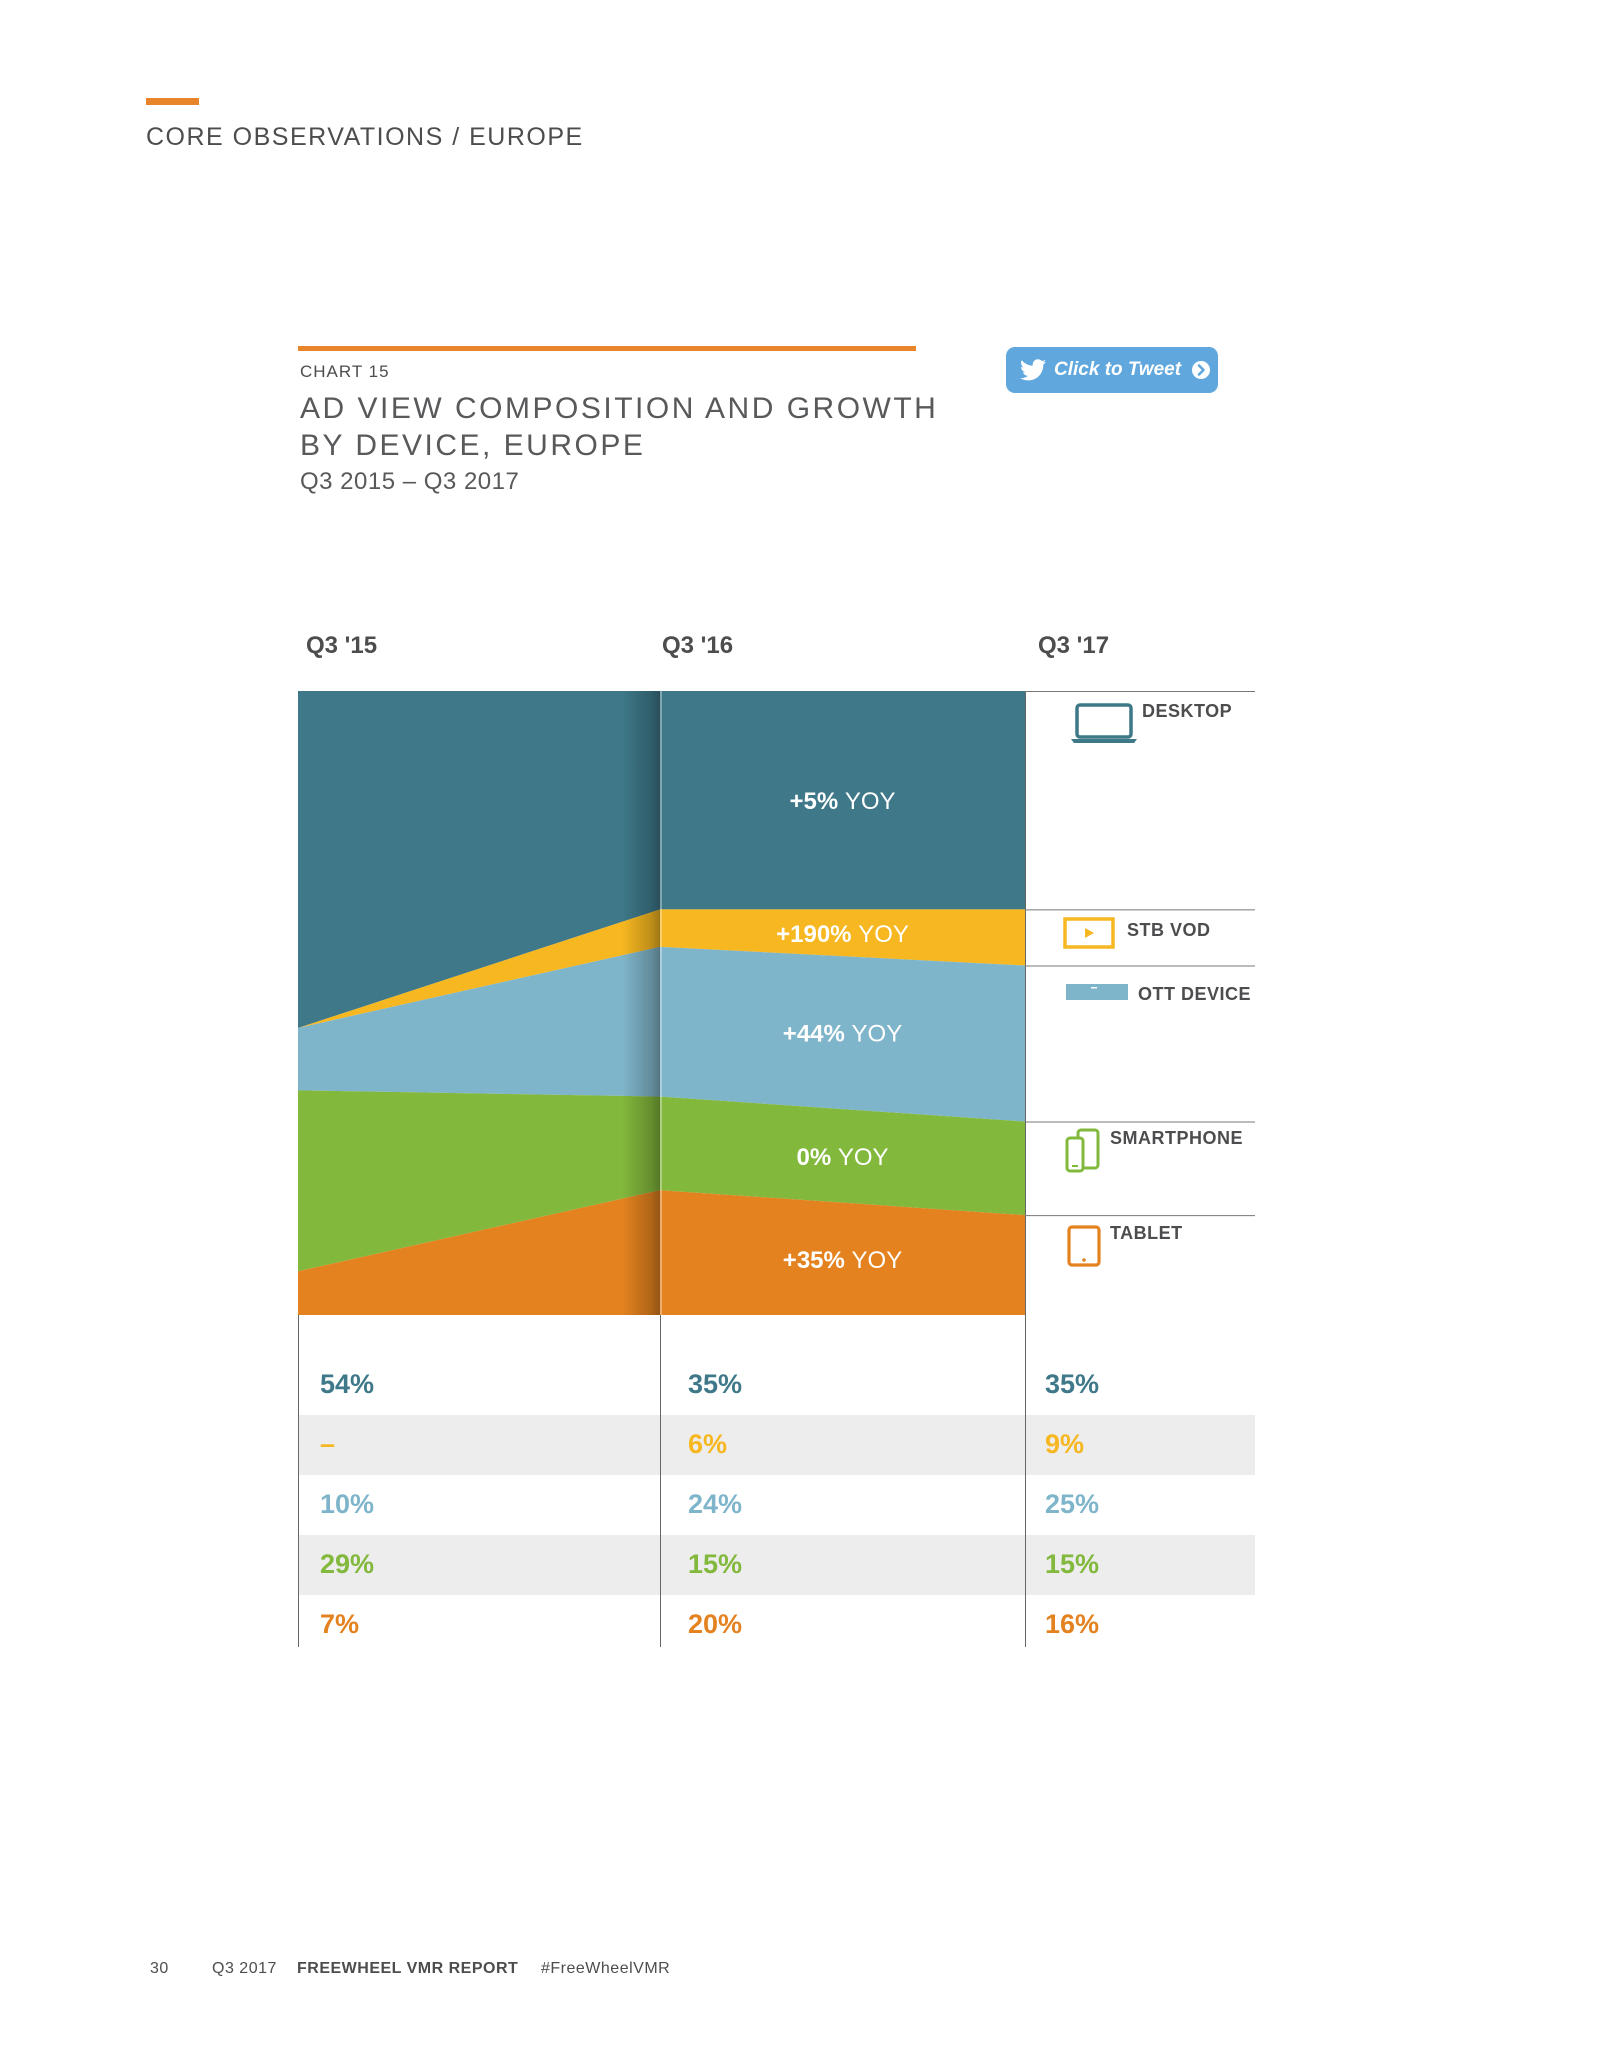  I want to click on yoy-label-smartphone: 0% YOY, so click(842, 1157).